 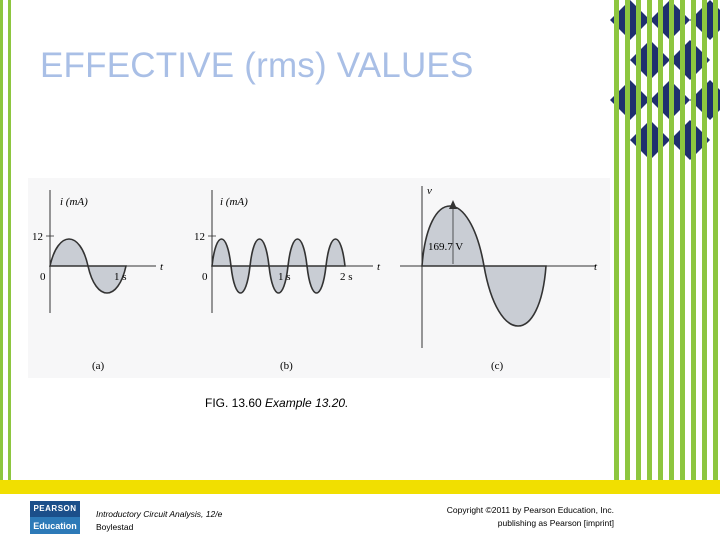 I want to click on panel-b-origin: 0, so click(x=205, y=277).